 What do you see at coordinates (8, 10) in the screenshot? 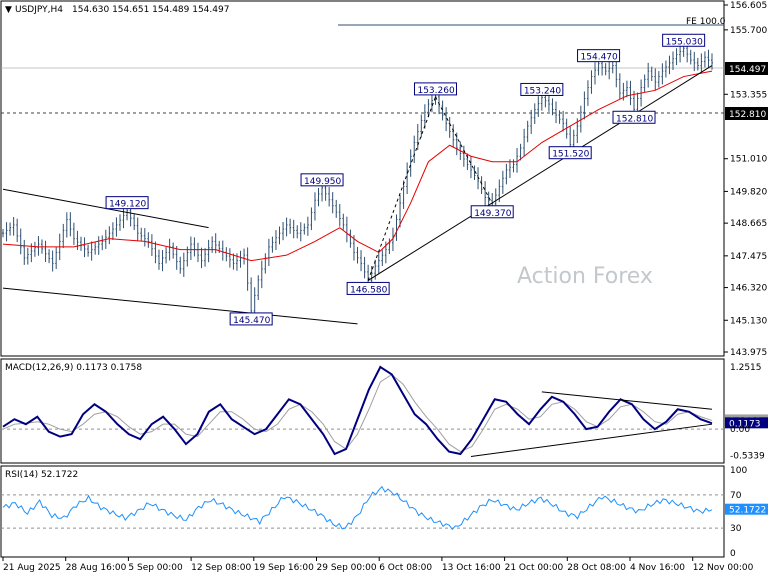
I see `symbol-collapse-icon: ▼` at bounding box center [8, 10].